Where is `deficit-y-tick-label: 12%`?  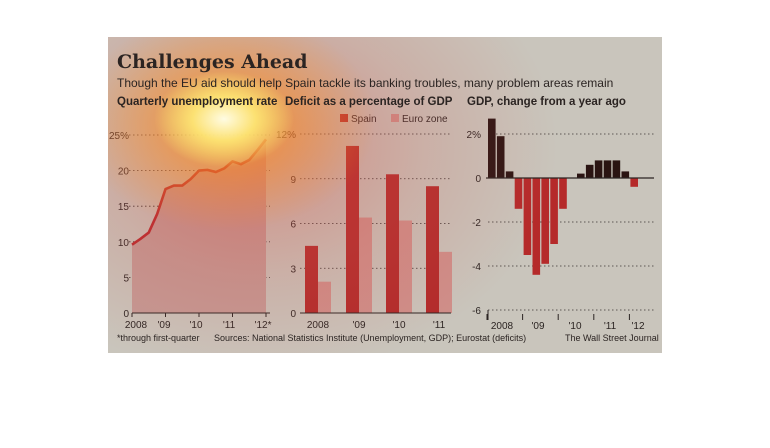 deficit-y-tick-label: 12% is located at coordinates (286, 135).